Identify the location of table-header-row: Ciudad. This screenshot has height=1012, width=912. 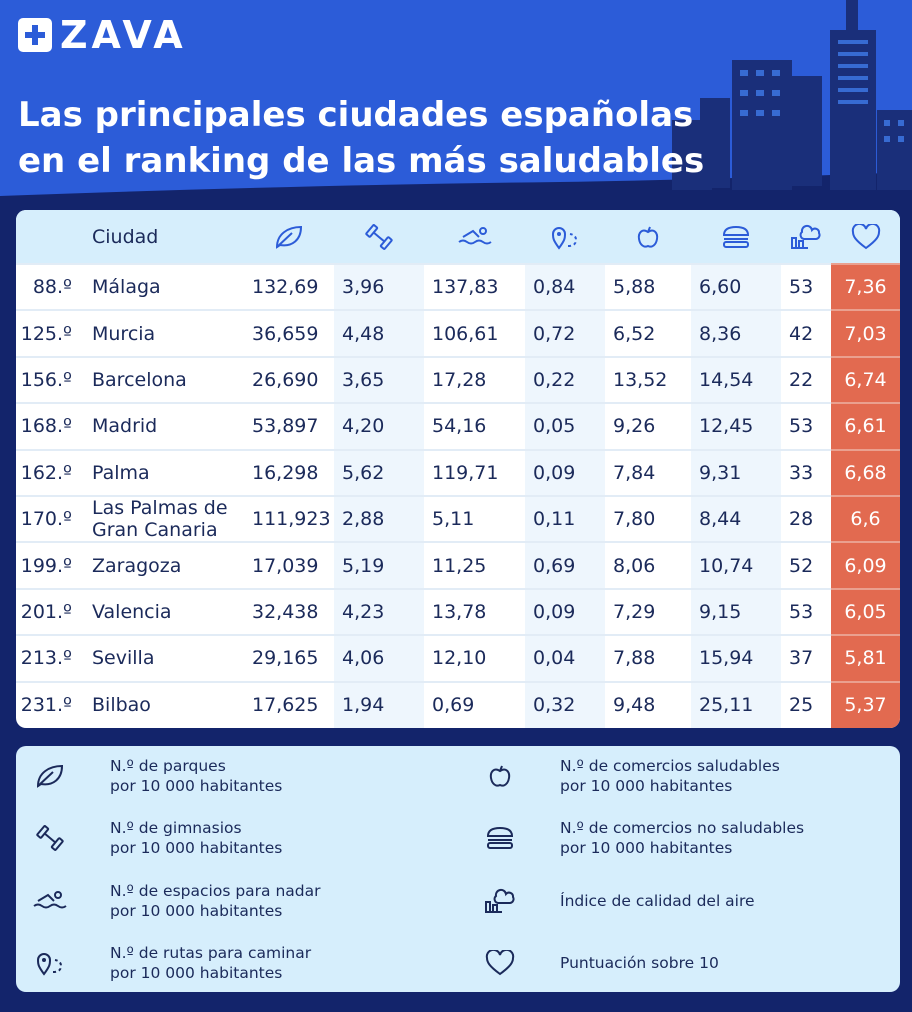
(458, 237).